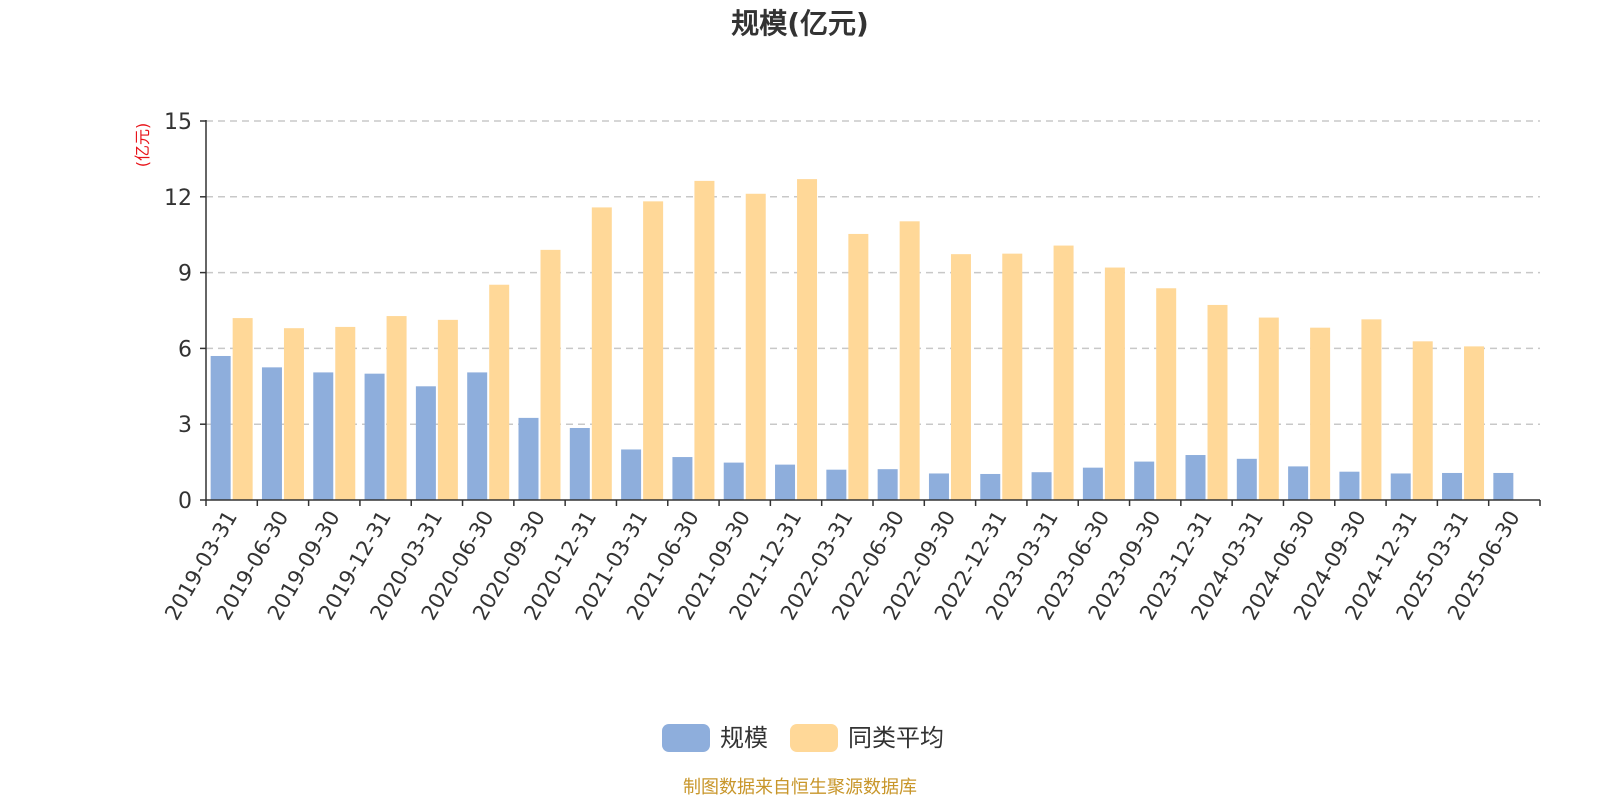 The width and height of the screenshot is (1600, 800). I want to click on source-note: 制图数据来自恒生聚源数据库, so click(800, 787).